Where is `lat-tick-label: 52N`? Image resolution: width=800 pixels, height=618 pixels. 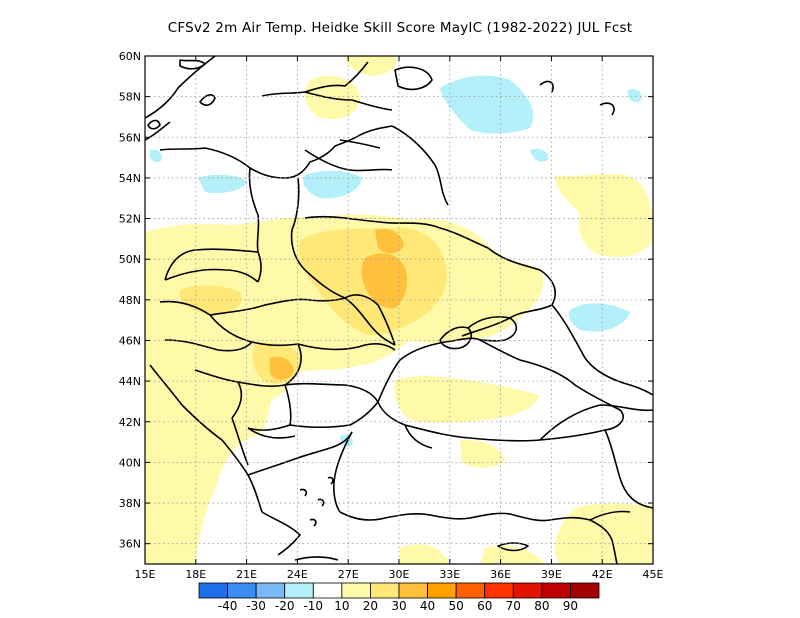 lat-tick-label: 52N is located at coordinates (130, 219).